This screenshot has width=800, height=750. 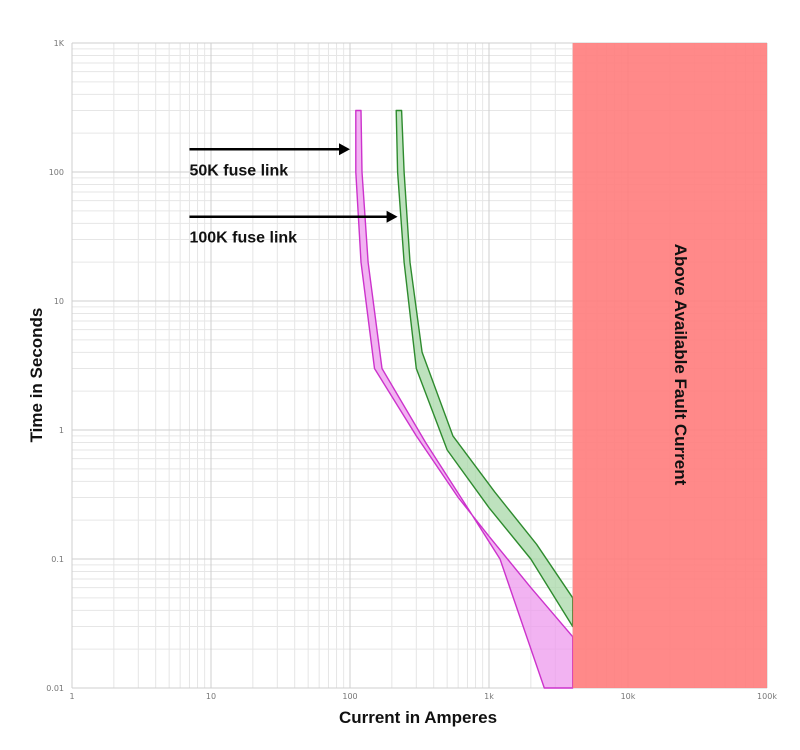 What do you see at coordinates (293, 195) in the screenshot?
I see `annotations: 50K fuse link 100K fuse link` at bounding box center [293, 195].